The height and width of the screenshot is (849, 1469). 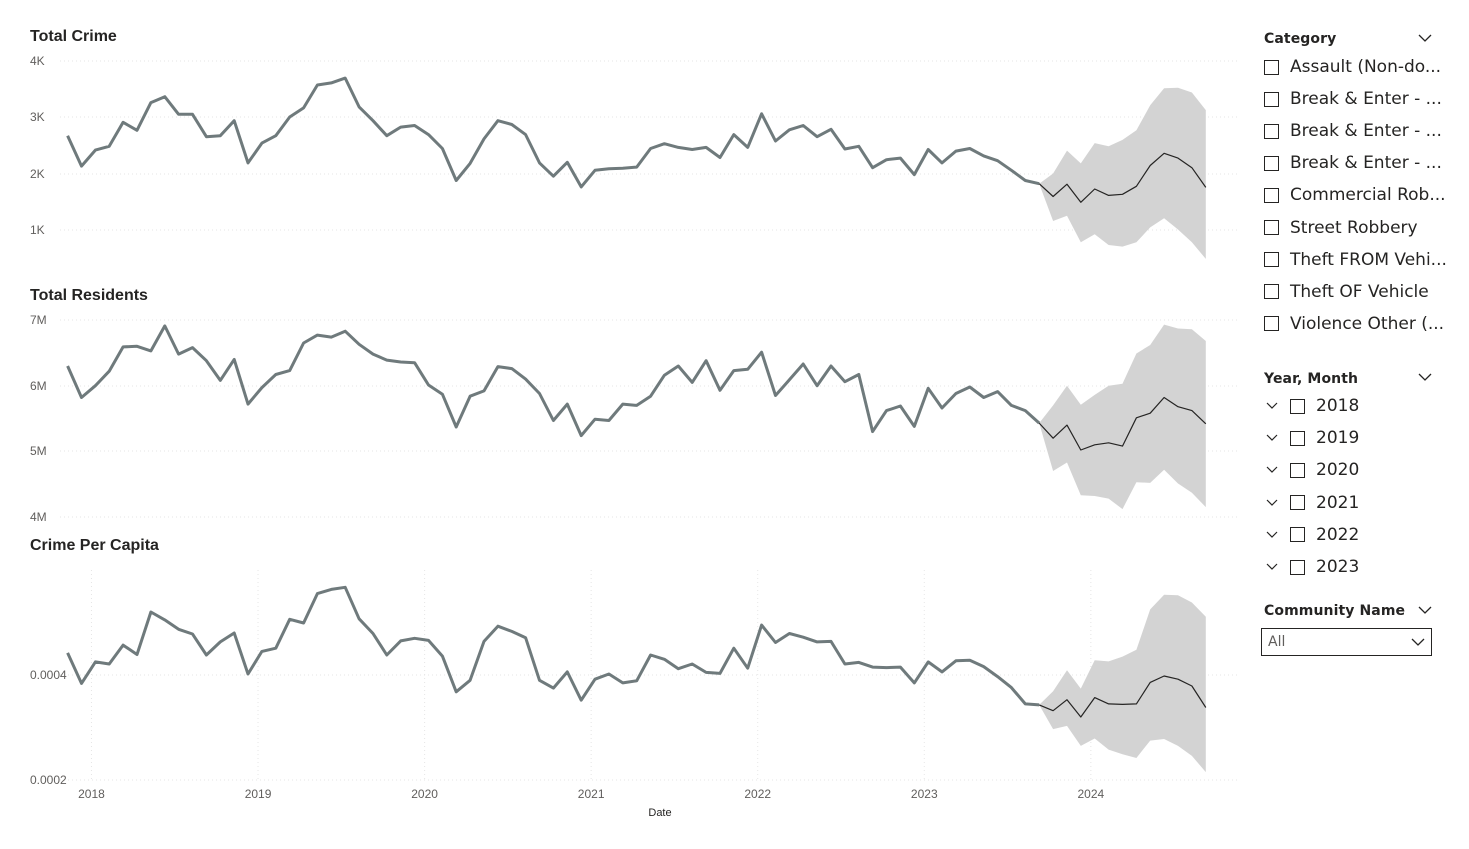 What do you see at coordinates (1277, 642) in the screenshot?
I see `community-dropdown-value: All` at bounding box center [1277, 642].